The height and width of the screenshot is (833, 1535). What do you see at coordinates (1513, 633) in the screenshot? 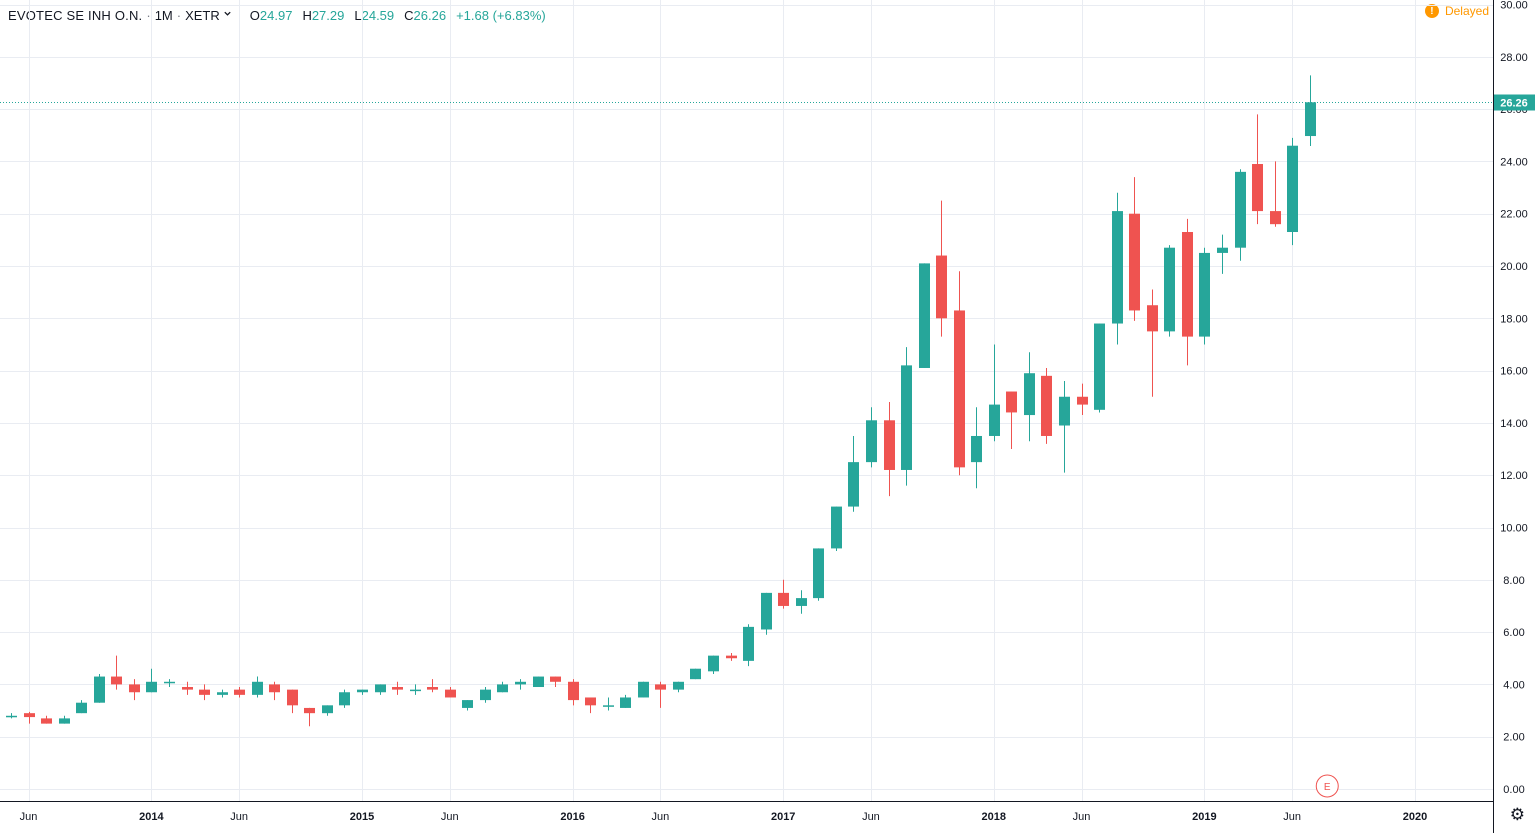
I see `y-tick-label: 6.00` at bounding box center [1513, 633].